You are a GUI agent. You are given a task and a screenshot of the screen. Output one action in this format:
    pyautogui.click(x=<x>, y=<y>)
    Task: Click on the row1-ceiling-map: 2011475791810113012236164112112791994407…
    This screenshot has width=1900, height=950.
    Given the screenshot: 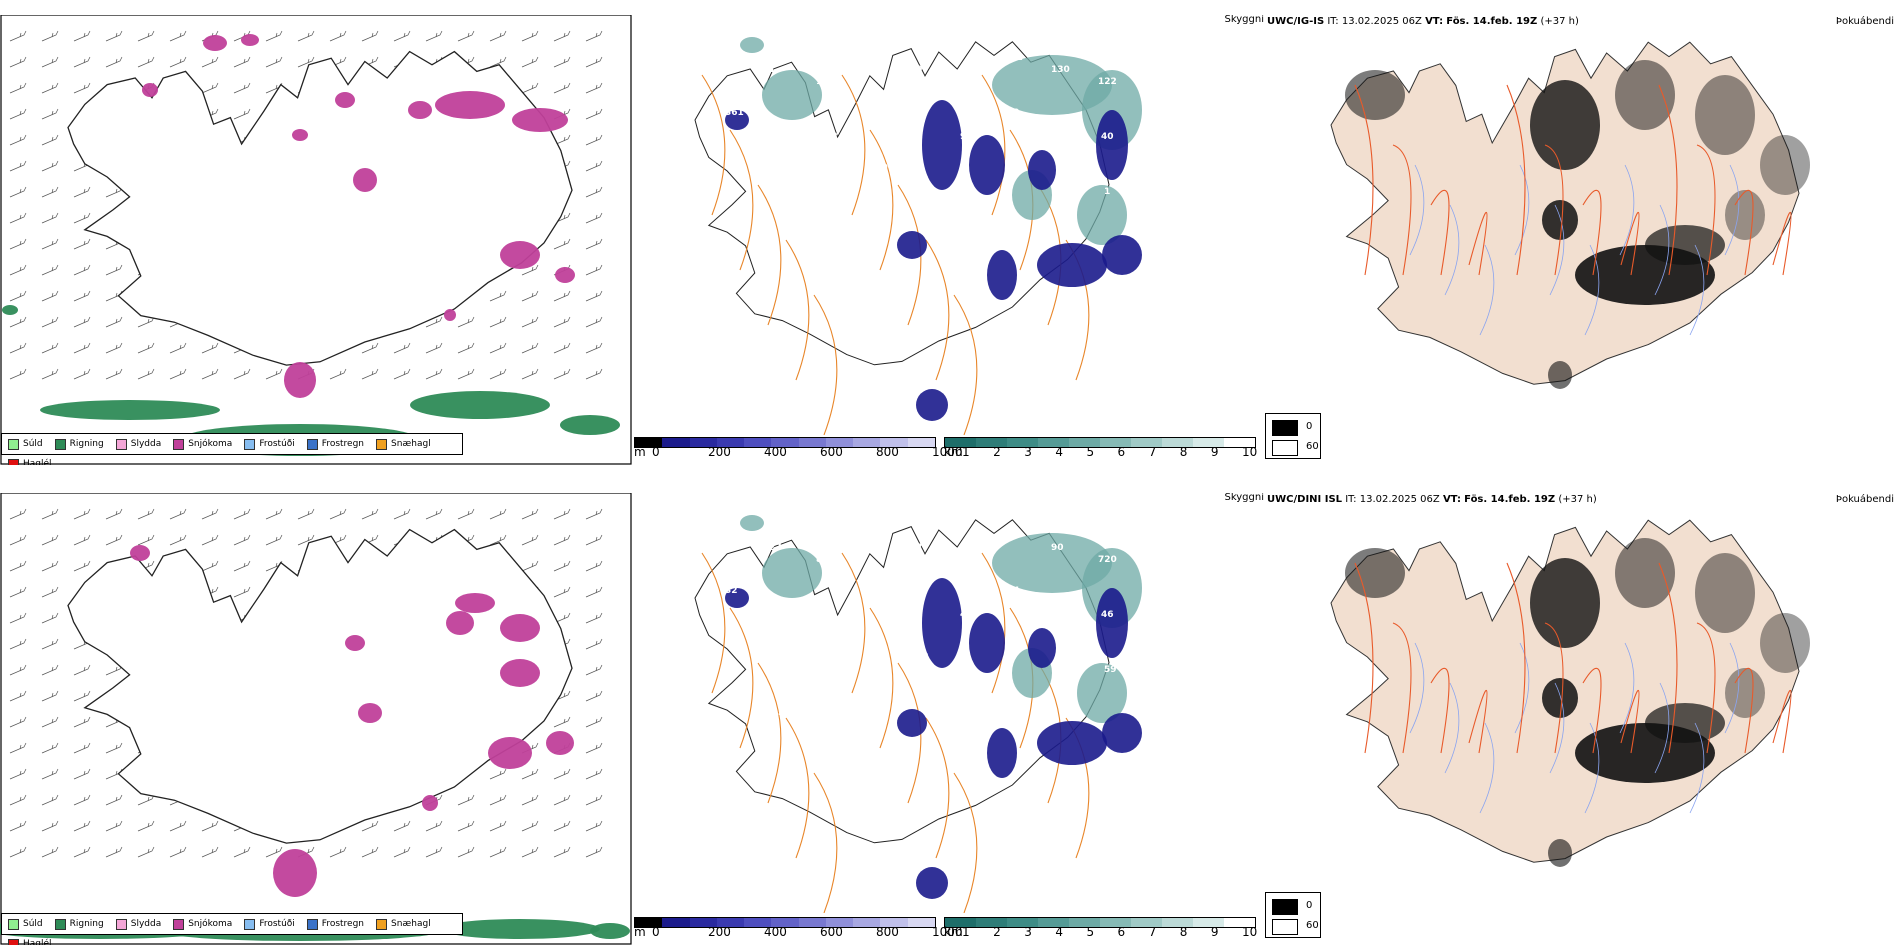 What is the action you would take?
    pyautogui.click(x=918, y=236)
    